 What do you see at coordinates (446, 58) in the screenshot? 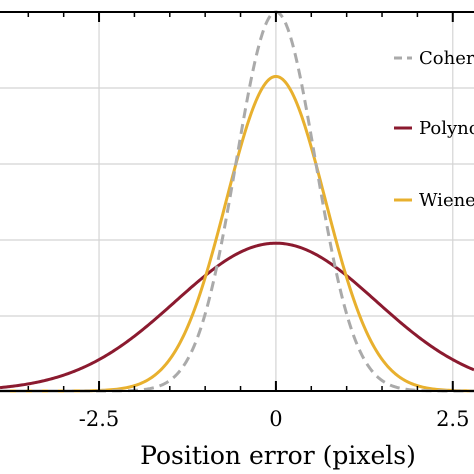
I see `legend-label-coherent: Coherent` at bounding box center [446, 58].